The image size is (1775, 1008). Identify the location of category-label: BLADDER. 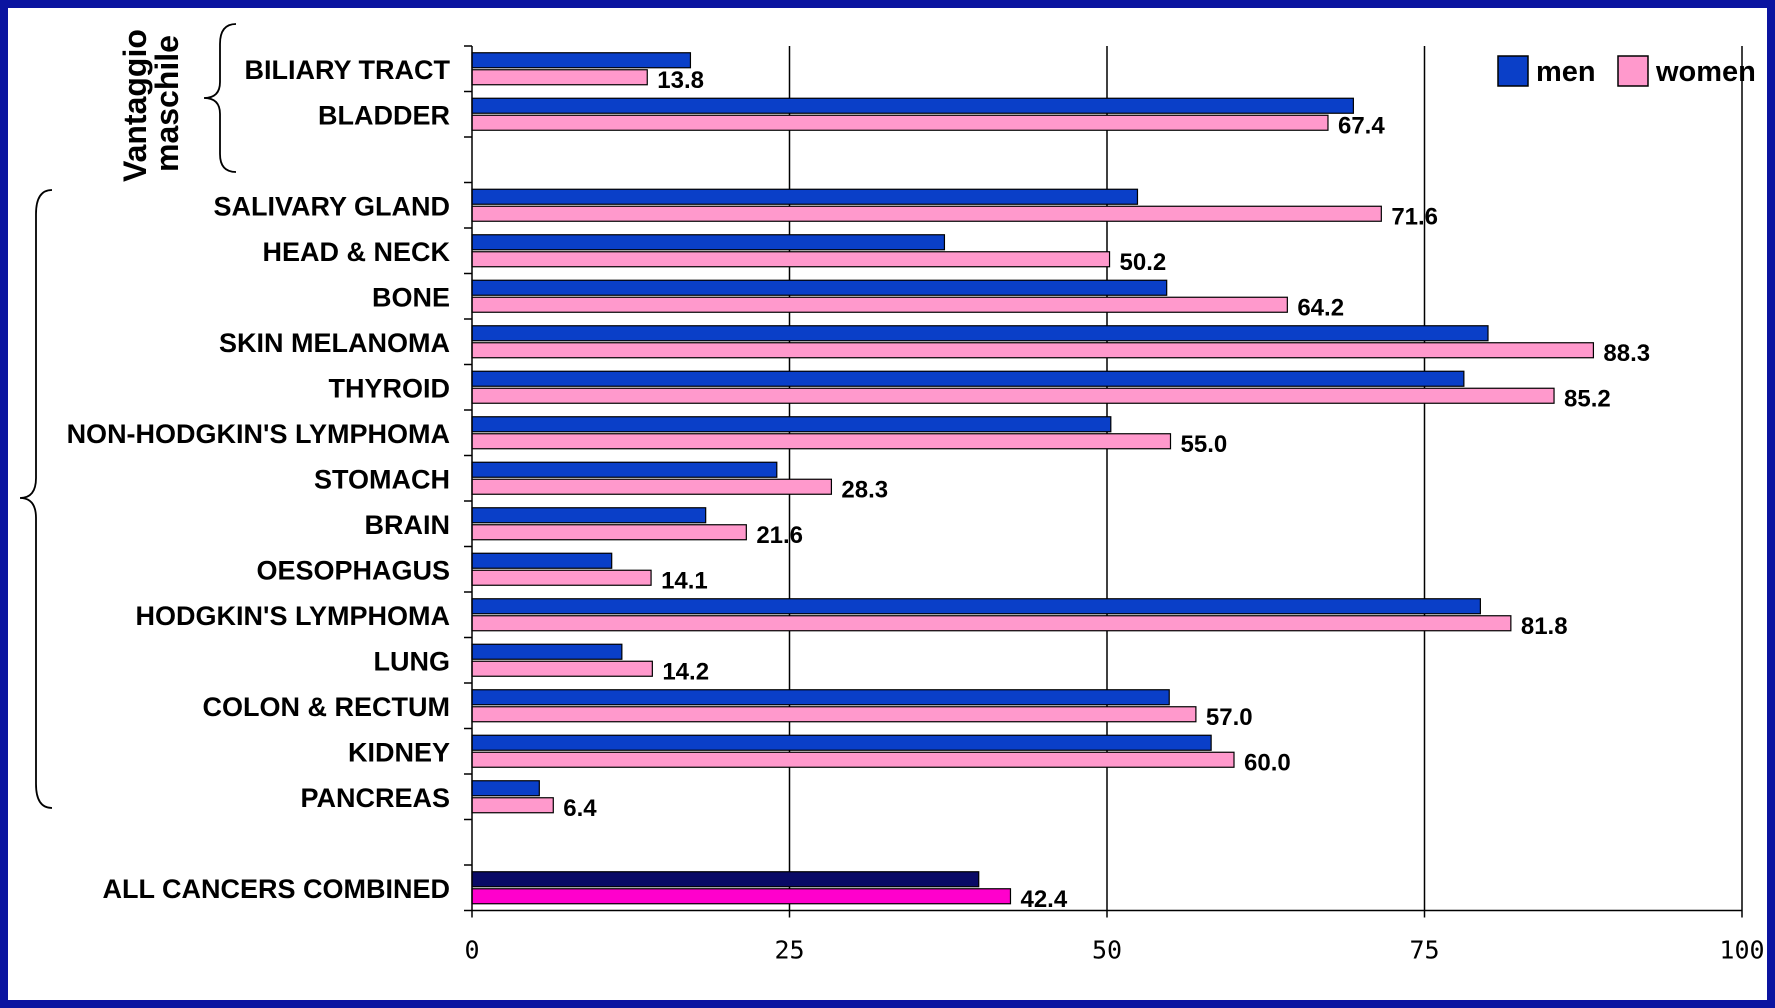
(384, 115).